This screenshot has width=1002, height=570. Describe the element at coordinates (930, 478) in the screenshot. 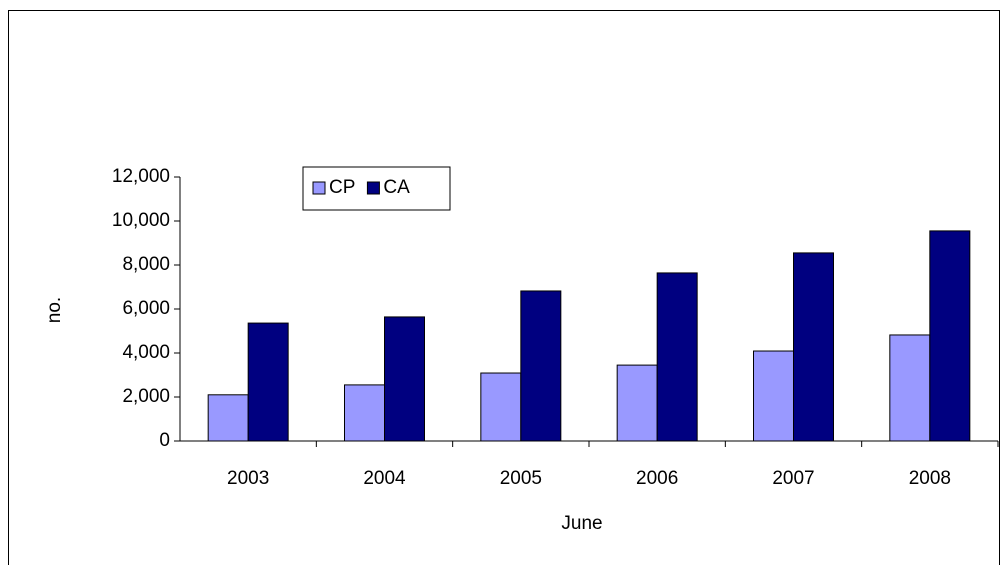

I see `x-tick-label: 2008` at that location.